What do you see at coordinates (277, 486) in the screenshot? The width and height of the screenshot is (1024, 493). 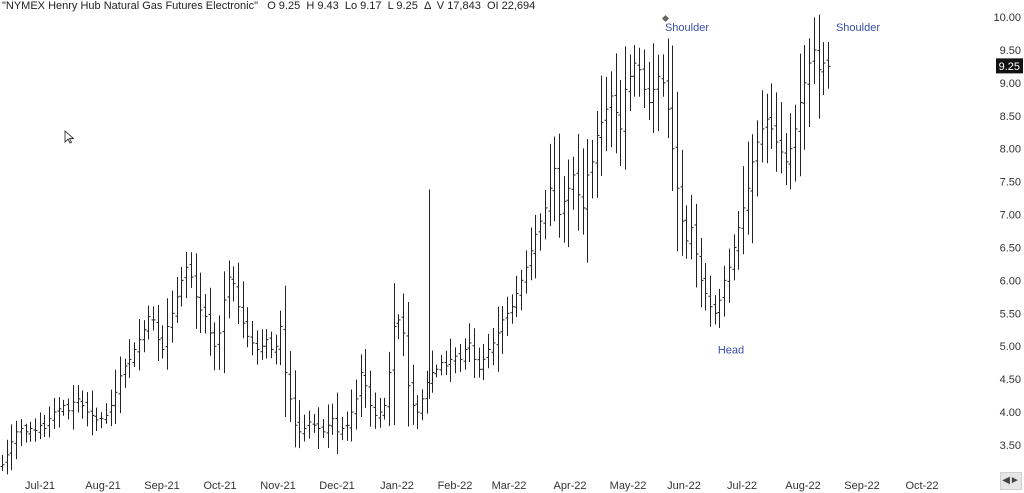 I see `x-tick-label: Nov-21` at bounding box center [277, 486].